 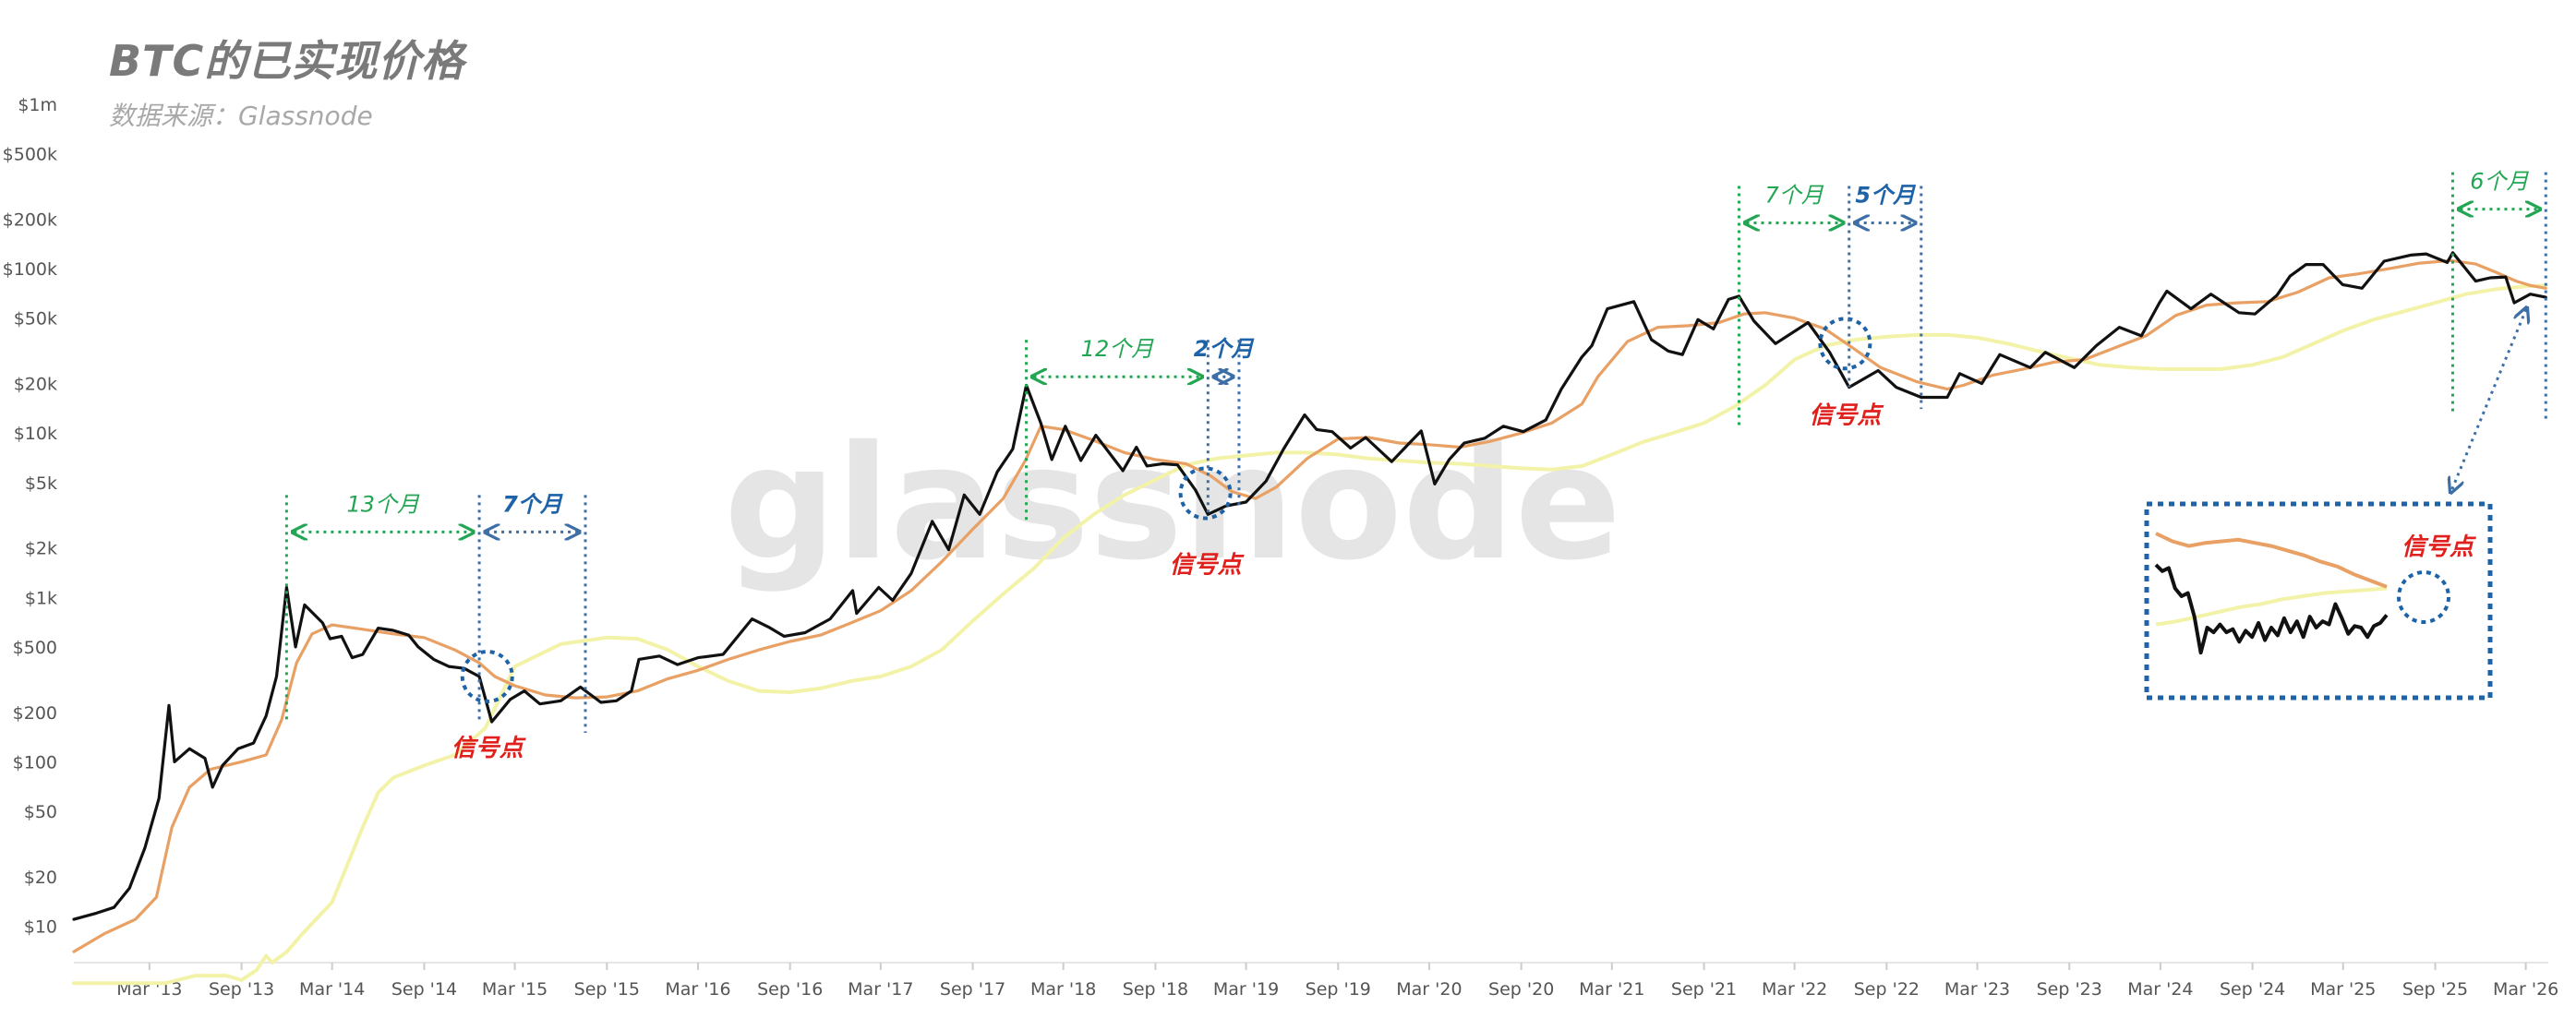 I want to click on x-tick-label: Sep '21, so click(x=1704, y=989).